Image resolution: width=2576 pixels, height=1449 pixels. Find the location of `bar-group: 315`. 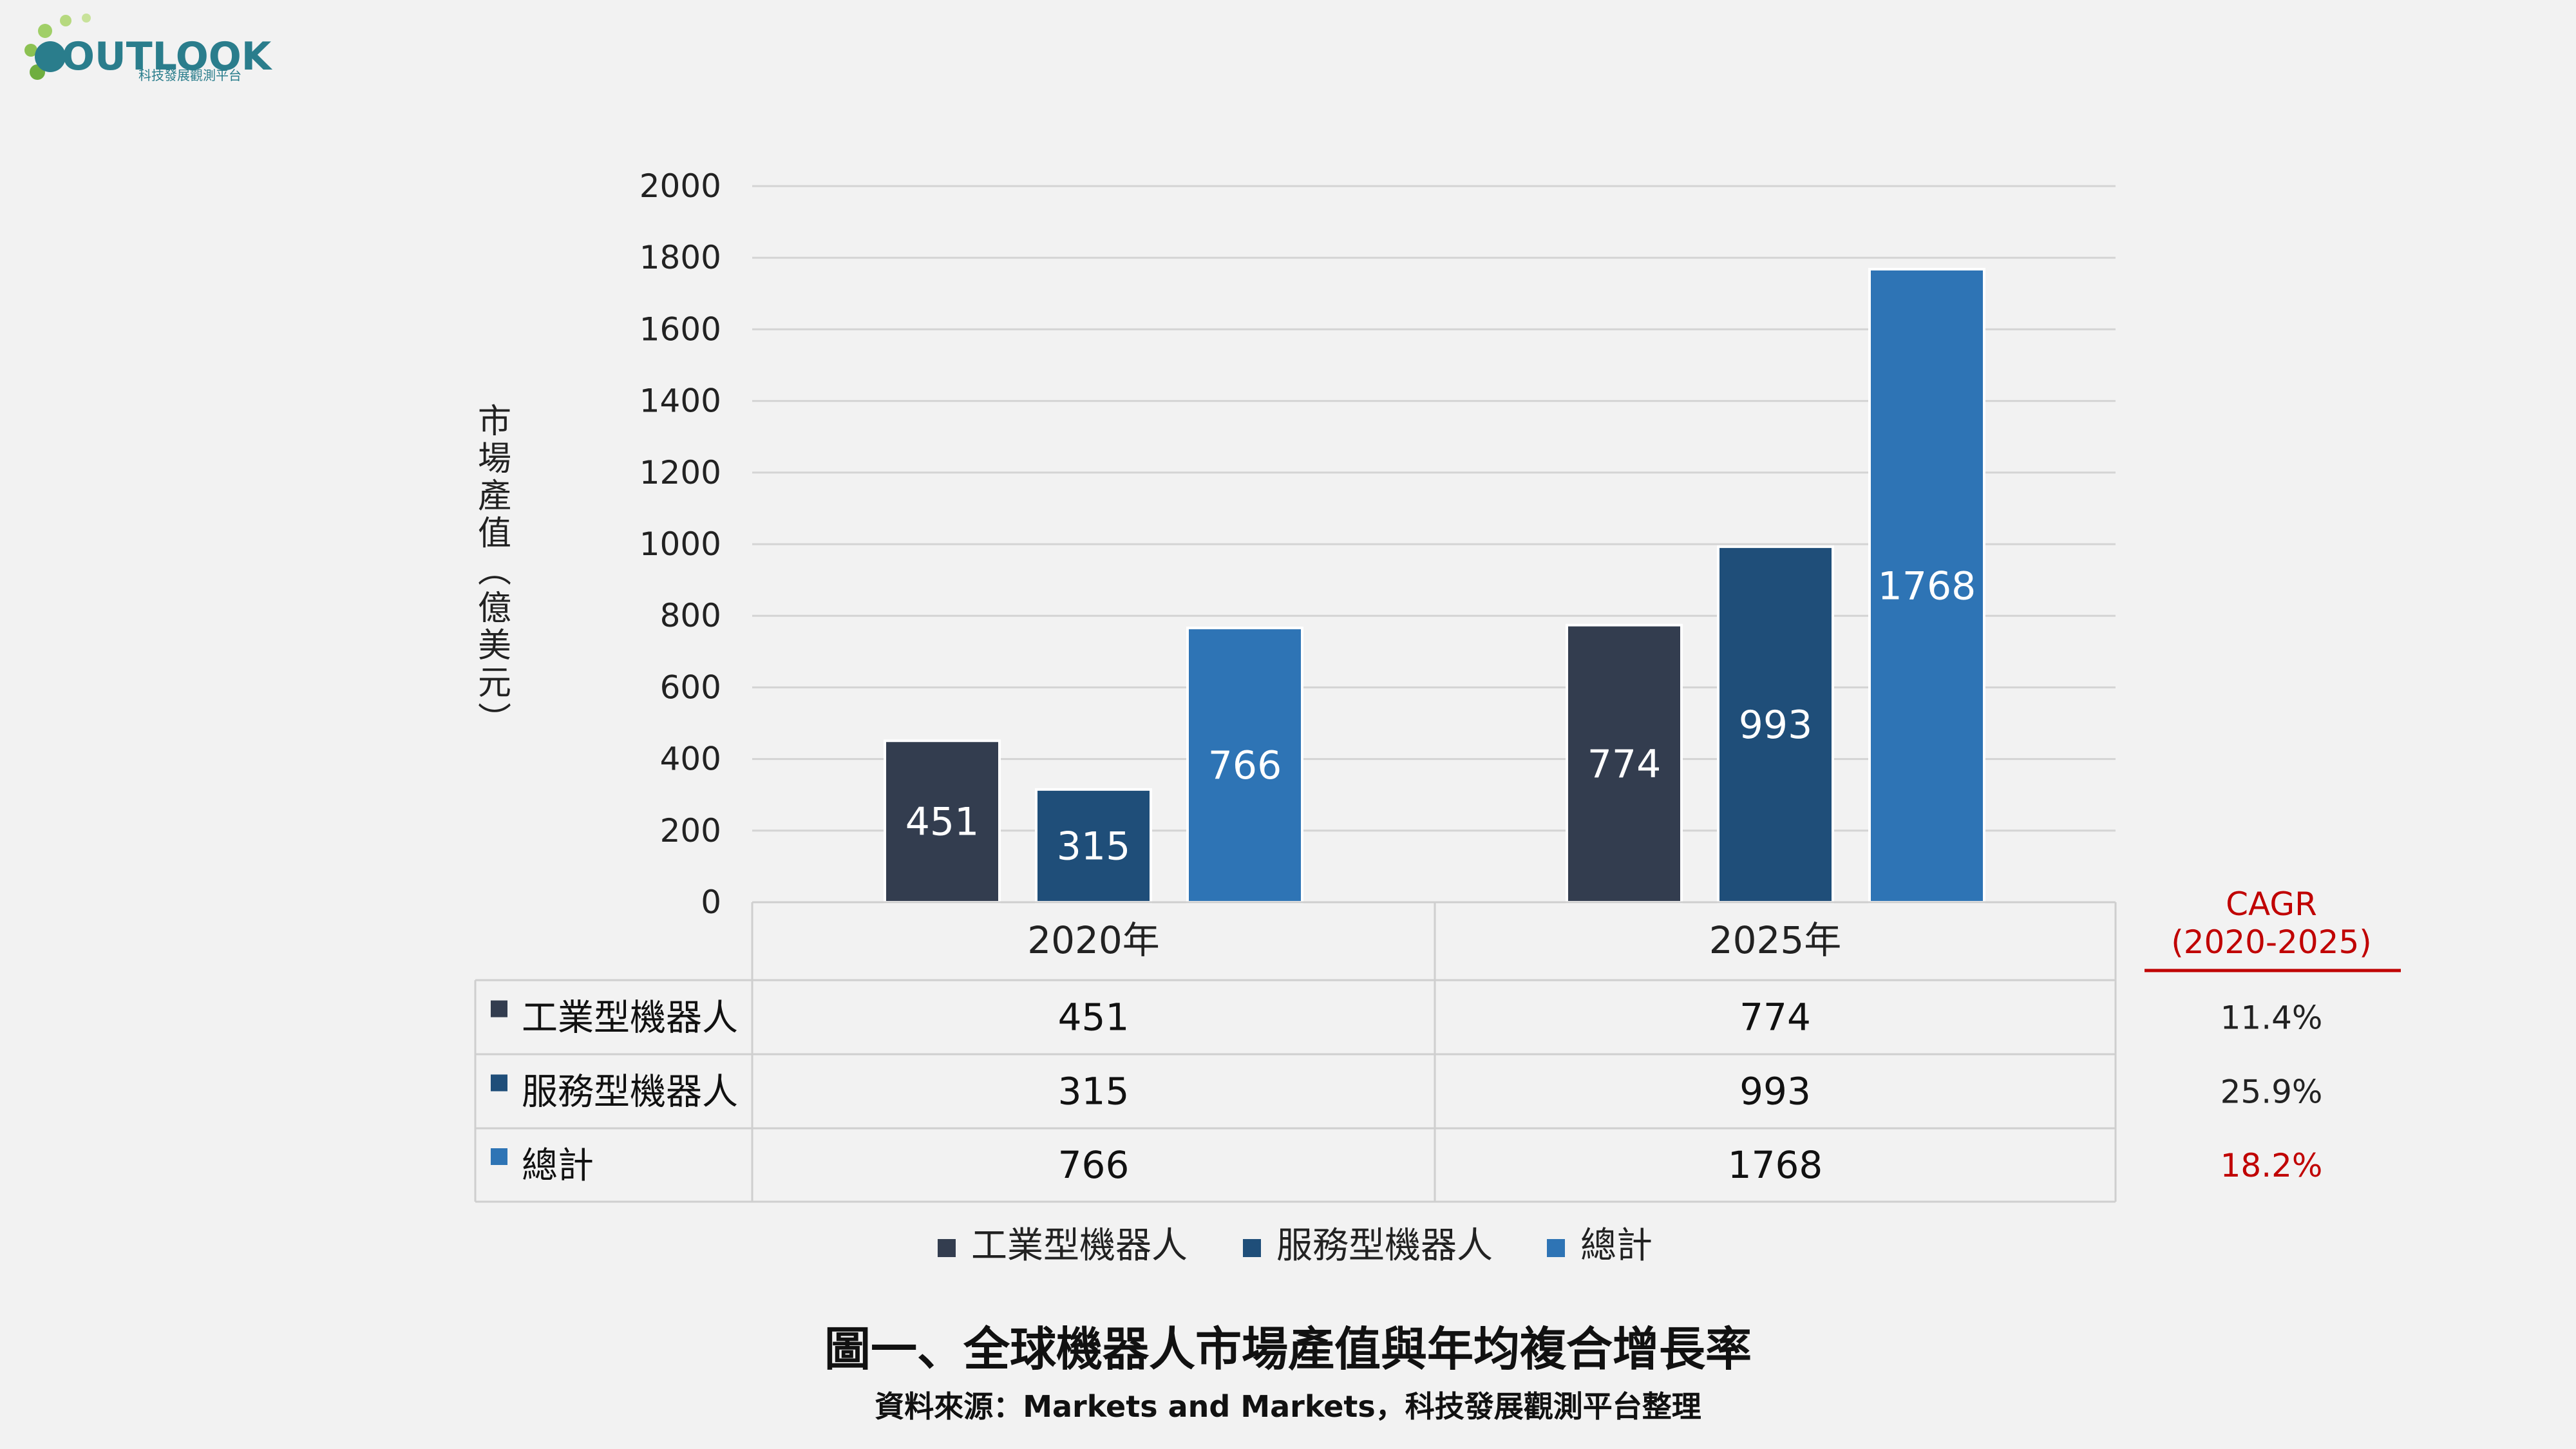

bar-group: 315 is located at coordinates (1093, 846).